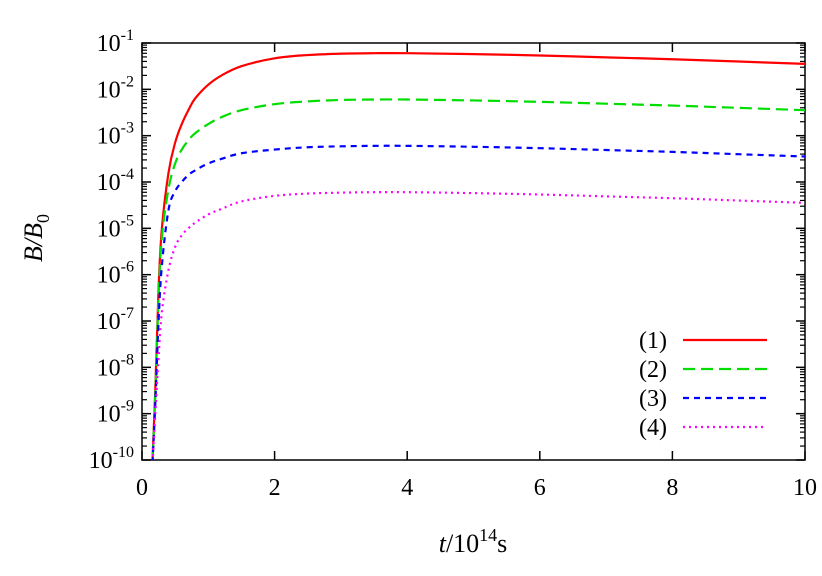  Describe the element at coordinates (127, 35) in the screenshot. I see `y-tick-exponent: -1` at that location.